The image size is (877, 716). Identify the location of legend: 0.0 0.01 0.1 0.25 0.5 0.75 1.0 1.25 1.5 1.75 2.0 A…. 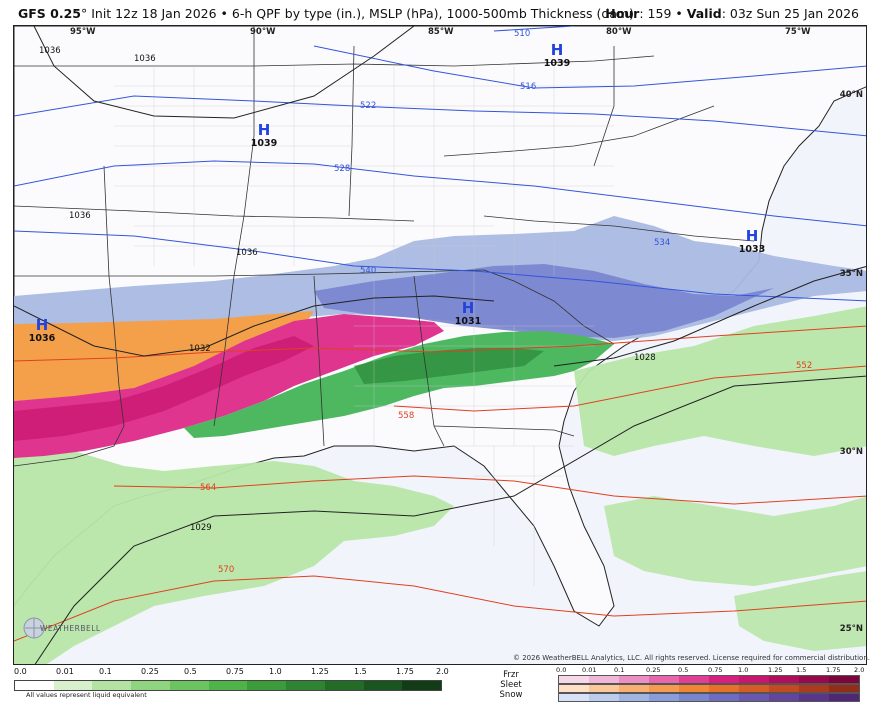
(438, 690).